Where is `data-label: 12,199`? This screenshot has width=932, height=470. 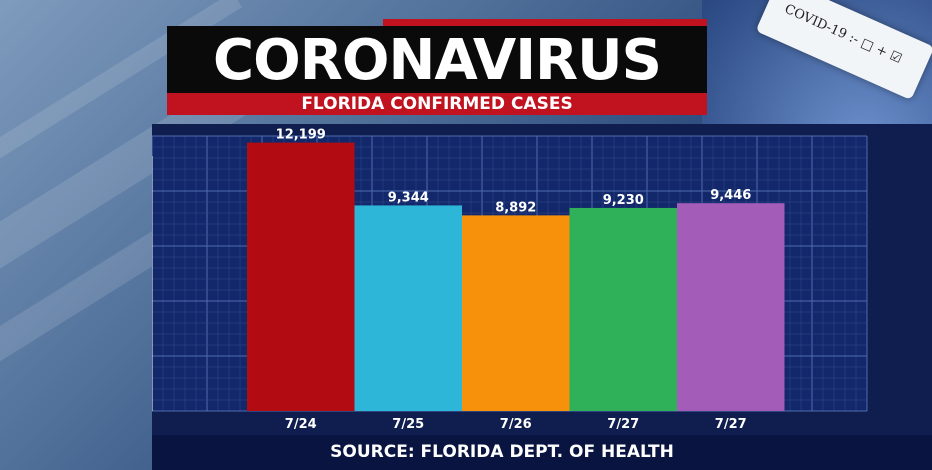 data-label: 12,199 is located at coordinates (301, 135).